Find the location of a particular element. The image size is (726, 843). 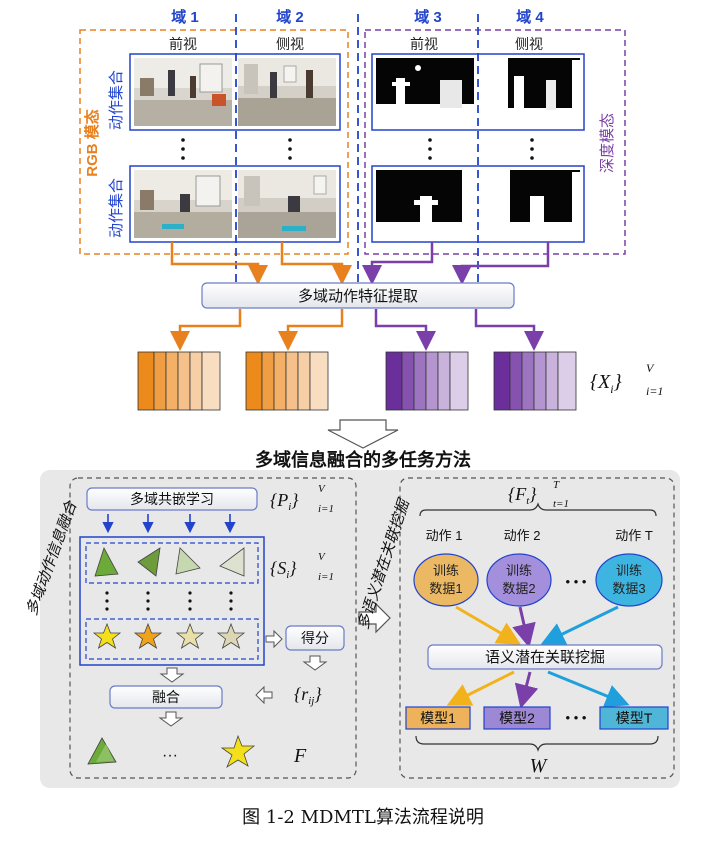

svg-text: {Xi} is located at coordinates (606, 383).